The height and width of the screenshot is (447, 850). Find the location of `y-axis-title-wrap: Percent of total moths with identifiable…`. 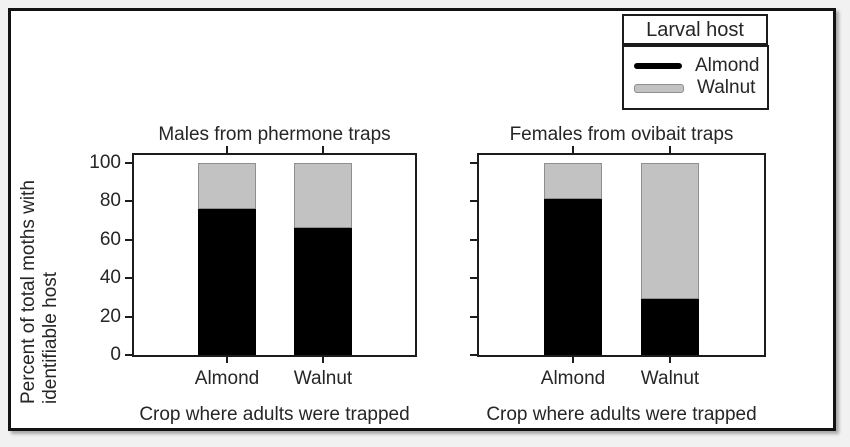

y-axis-title-wrap: Percent of total moths with identifiable… is located at coordinates (40, 263).